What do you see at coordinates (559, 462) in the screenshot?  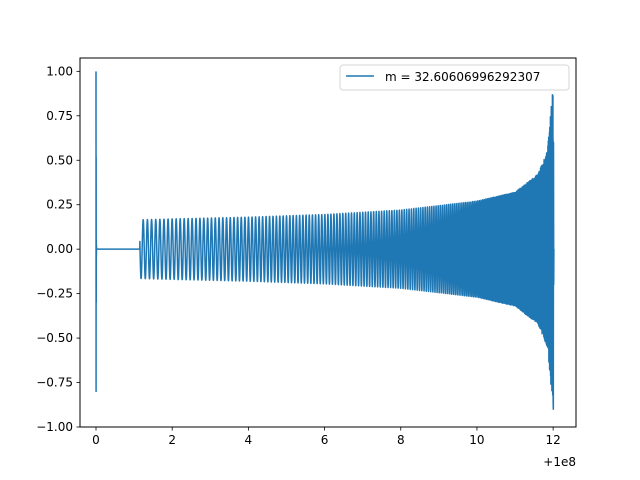 I see `x-offset-label: +1e8` at bounding box center [559, 462].